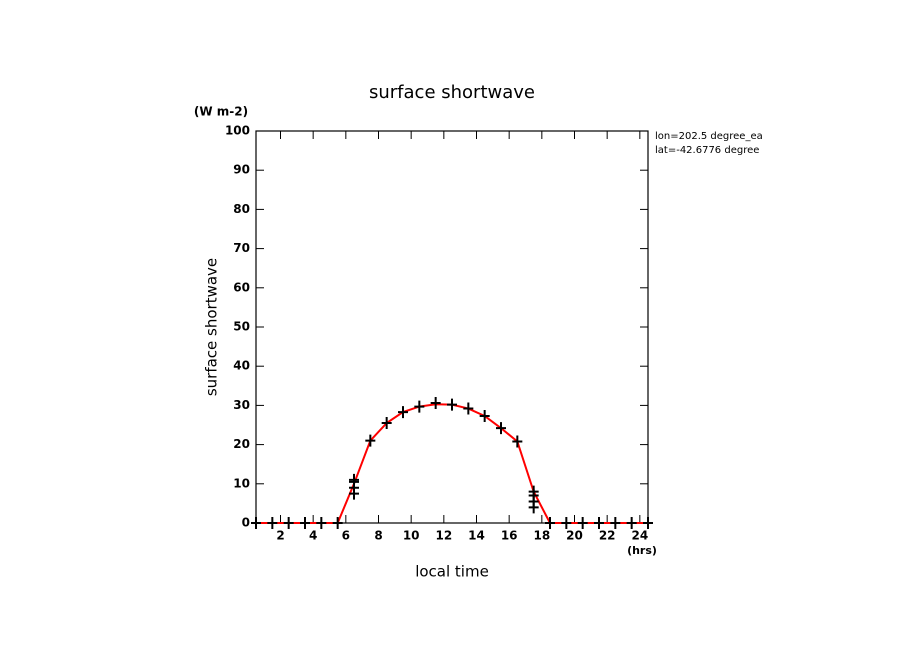  What do you see at coordinates (642, 550) in the screenshot?
I see `x-units: (hrs)` at bounding box center [642, 550].